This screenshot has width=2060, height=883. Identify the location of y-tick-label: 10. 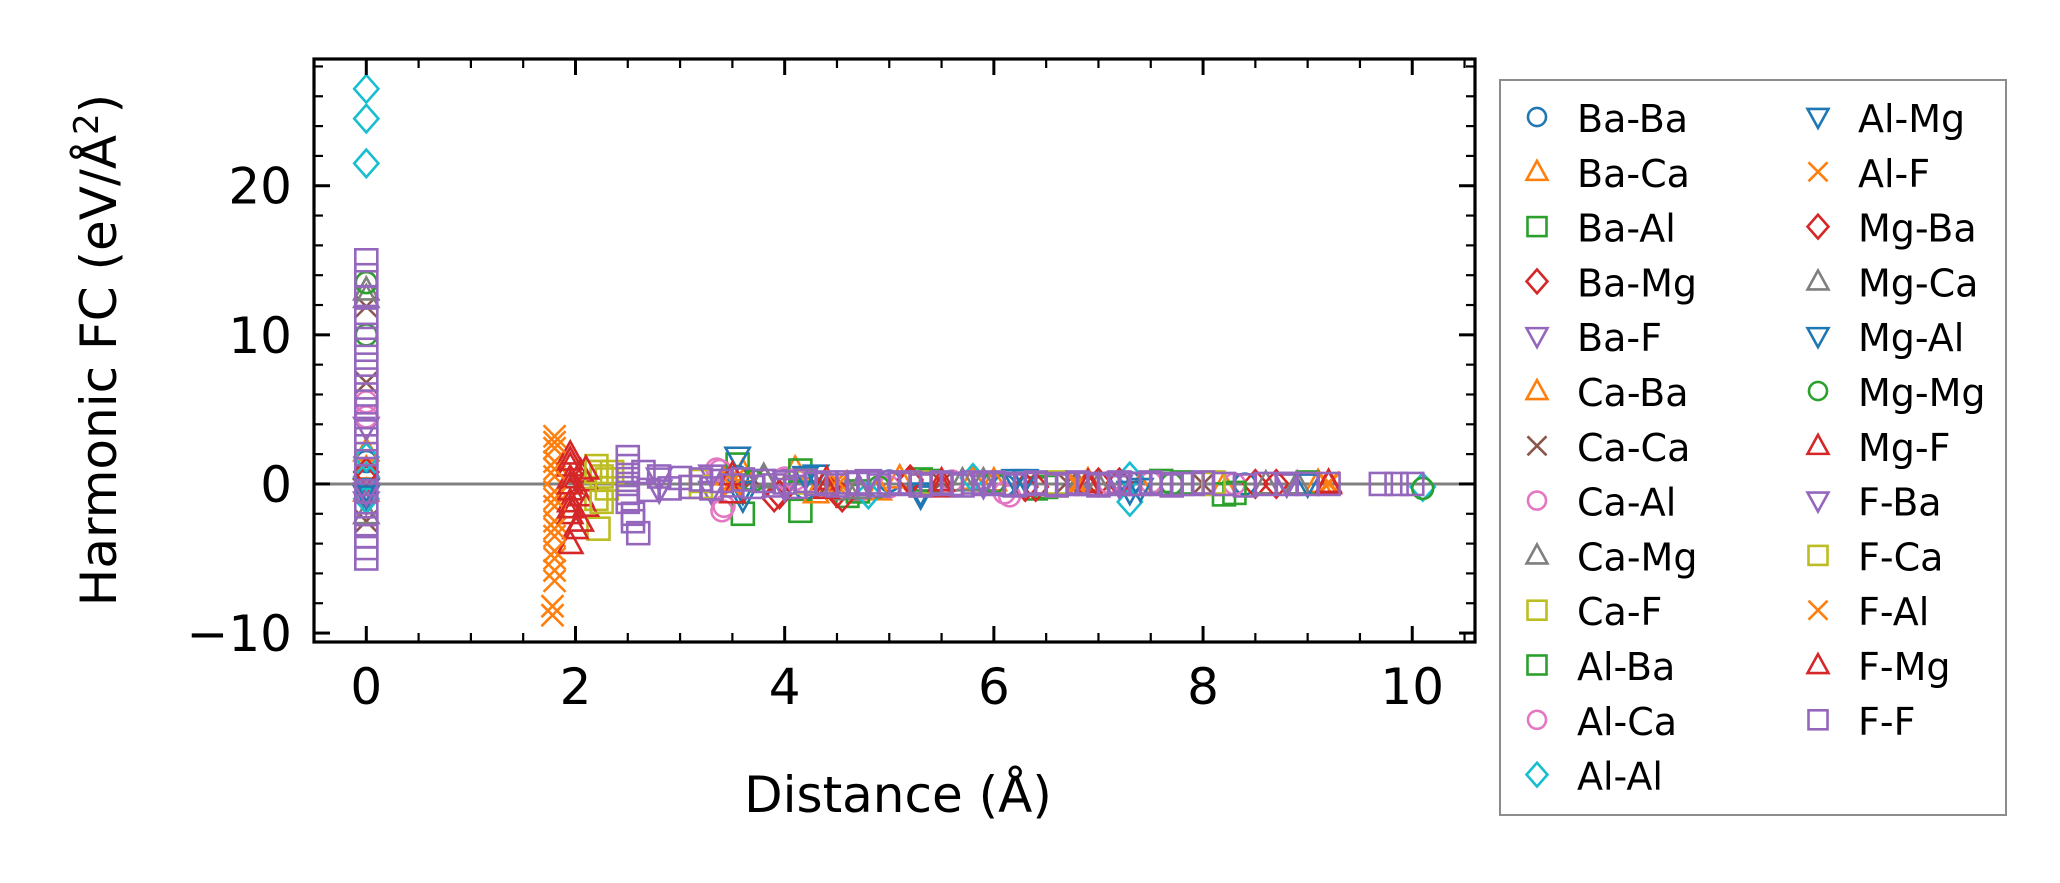
(260, 336).